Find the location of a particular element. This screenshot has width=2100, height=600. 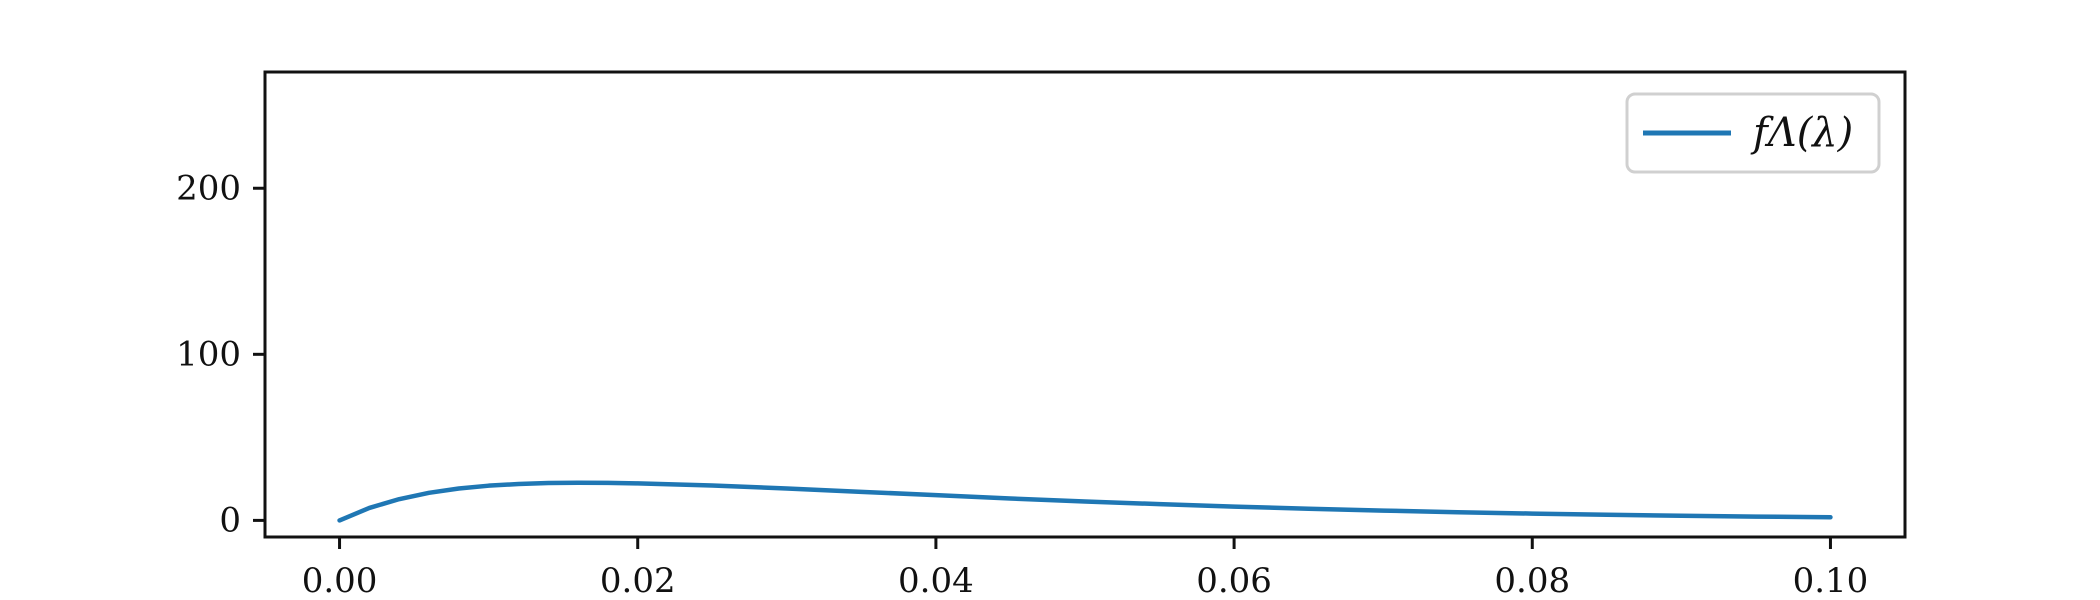

legend-box is located at coordinates (1753, 133).